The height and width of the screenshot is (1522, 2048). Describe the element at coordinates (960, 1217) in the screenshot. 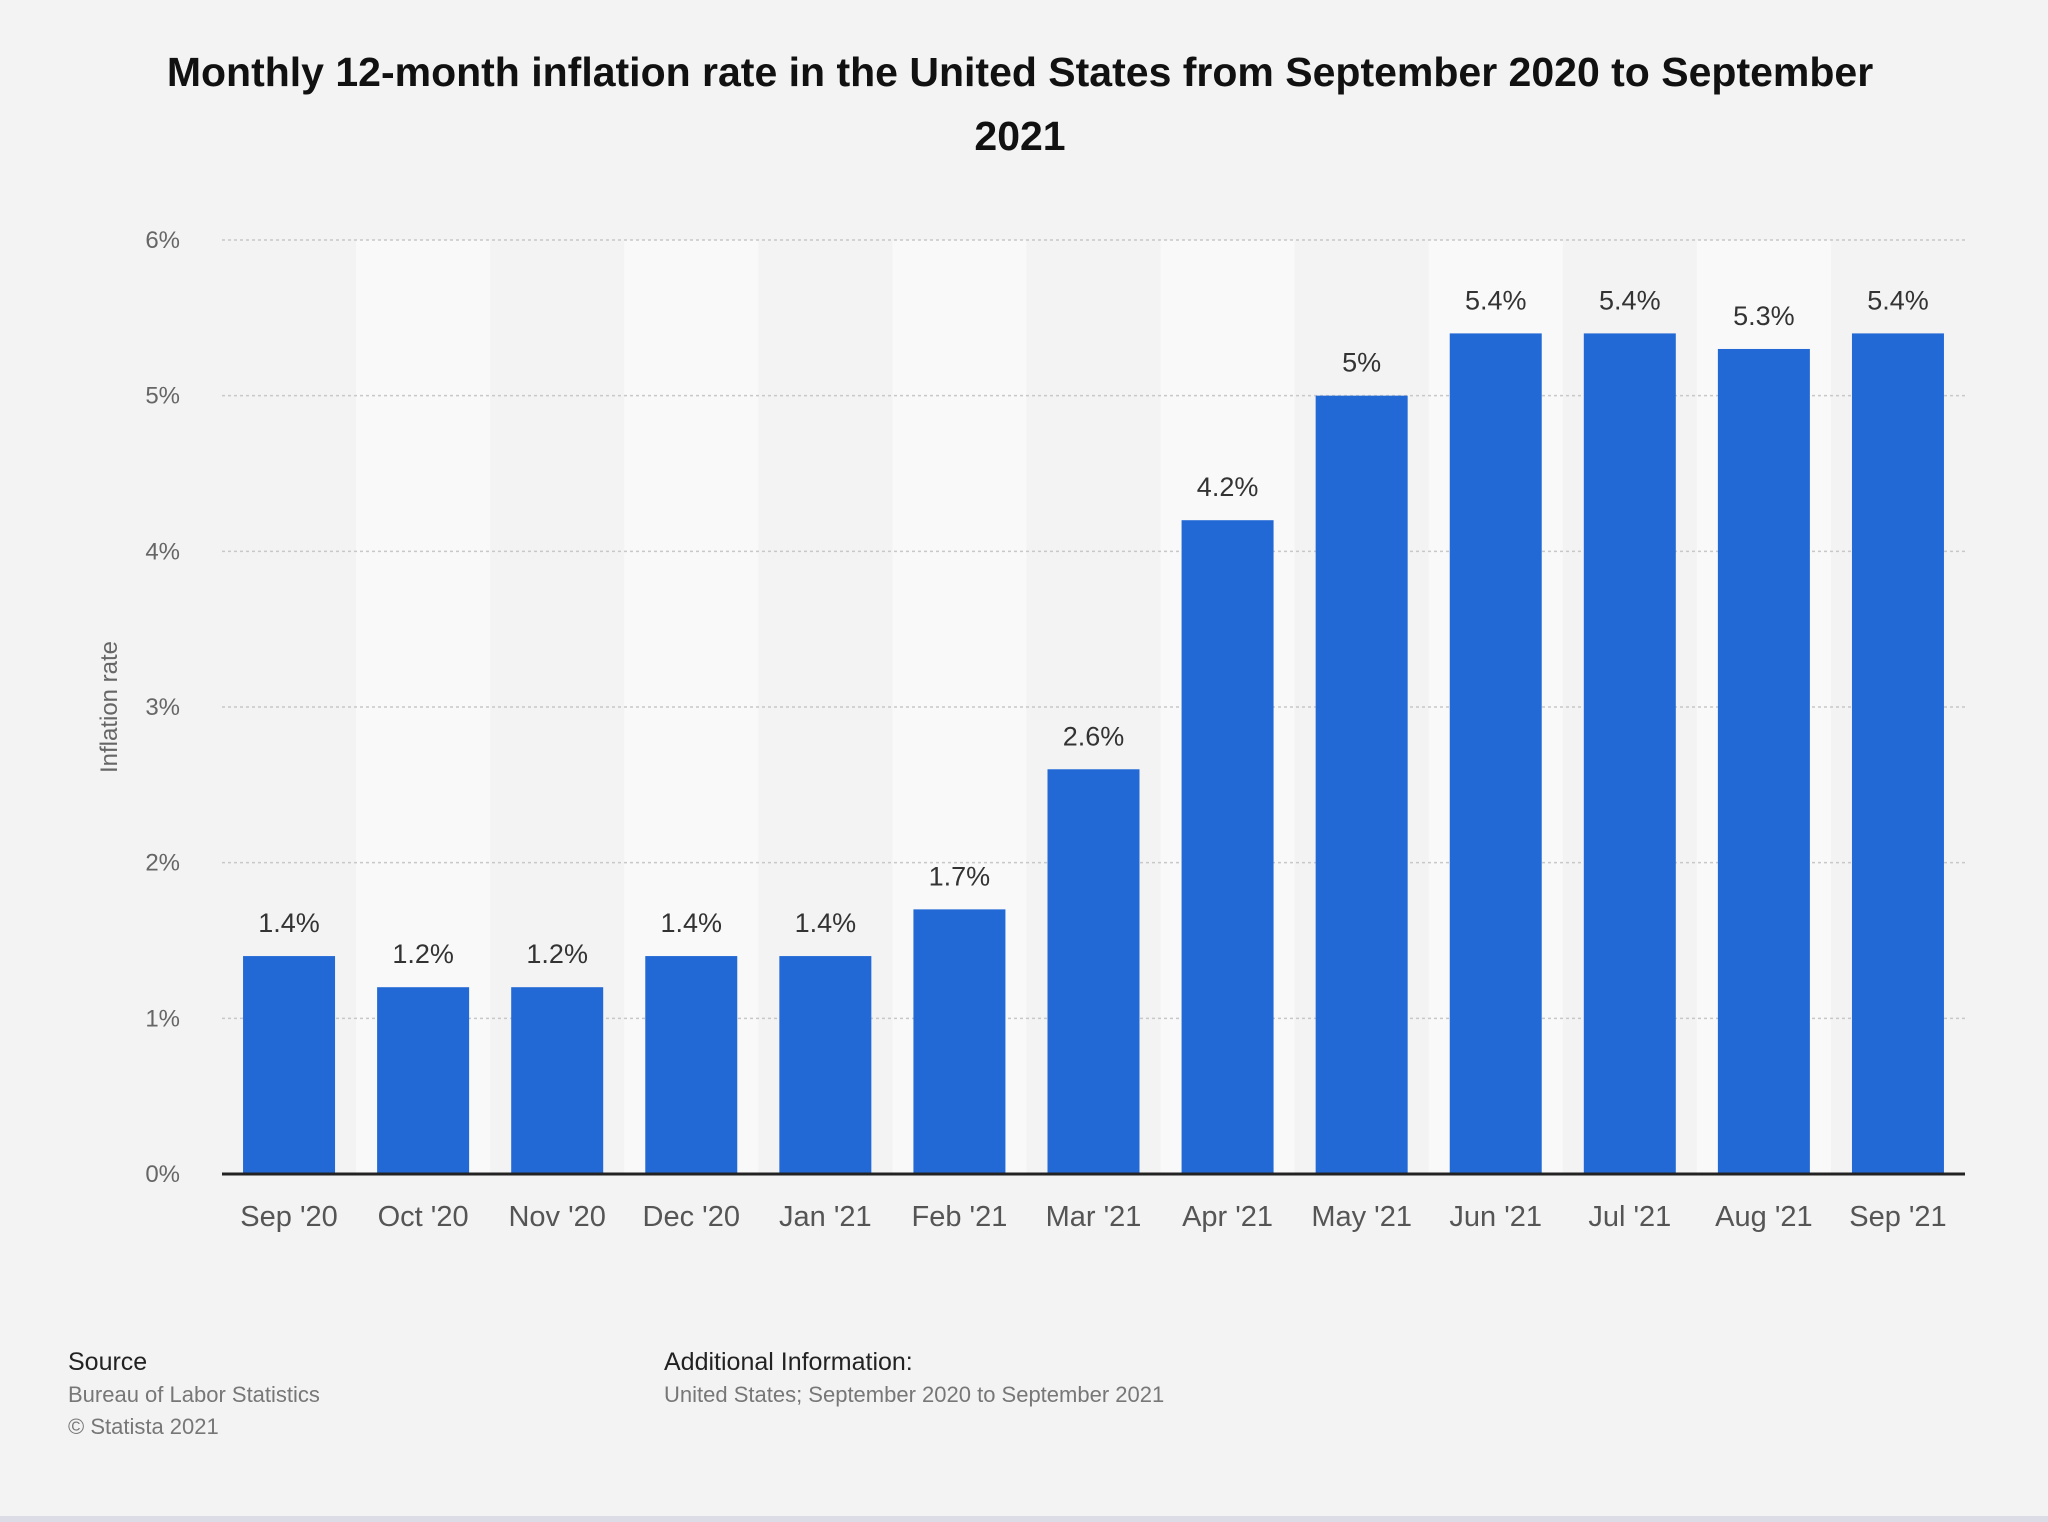

I see `x-tick-label: Feb '21` at that location.